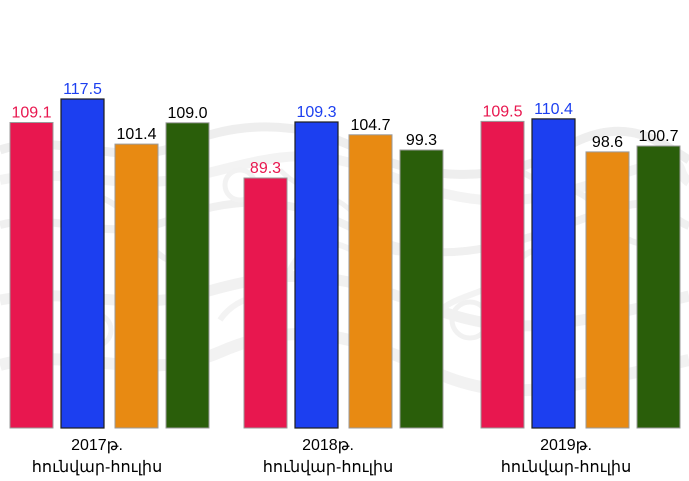 The height and width of the screenshot is (481, 689). Describe the element at coordinates (97, 467) in the screenshot. I see `category-label-period-0: հունվար-հուլիս` at that location.